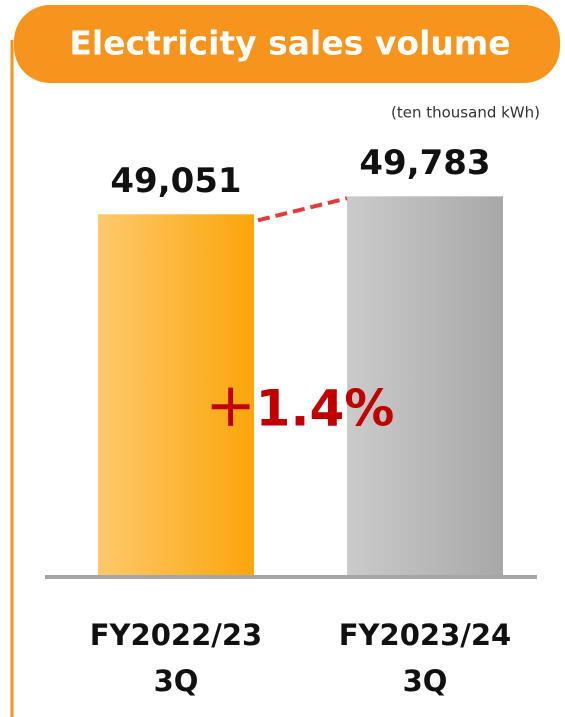 The image size is (565, 717). I want to click on title-pill, so click(287, 44).